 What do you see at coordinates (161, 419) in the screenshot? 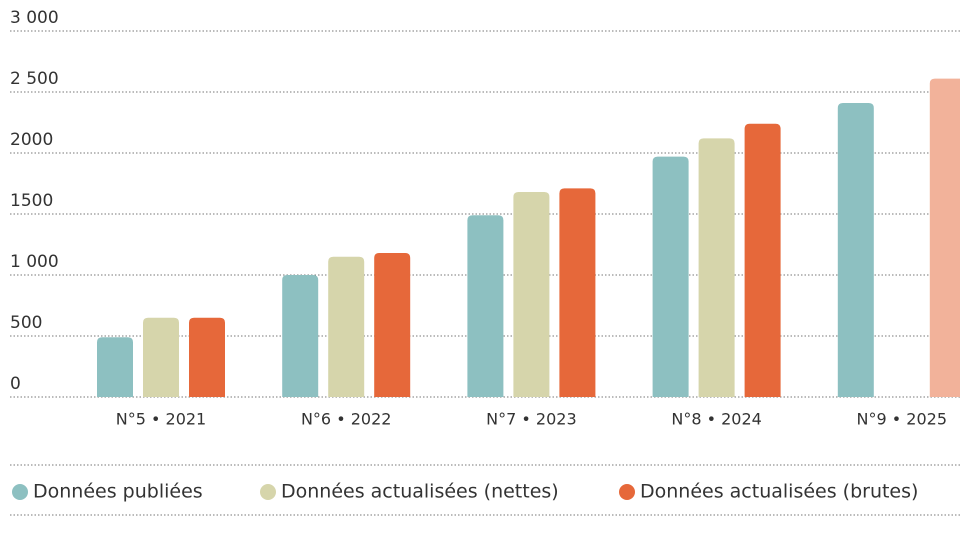
I see `x-tick-label: N°5 • 2021` at bounding box center [161, 419].